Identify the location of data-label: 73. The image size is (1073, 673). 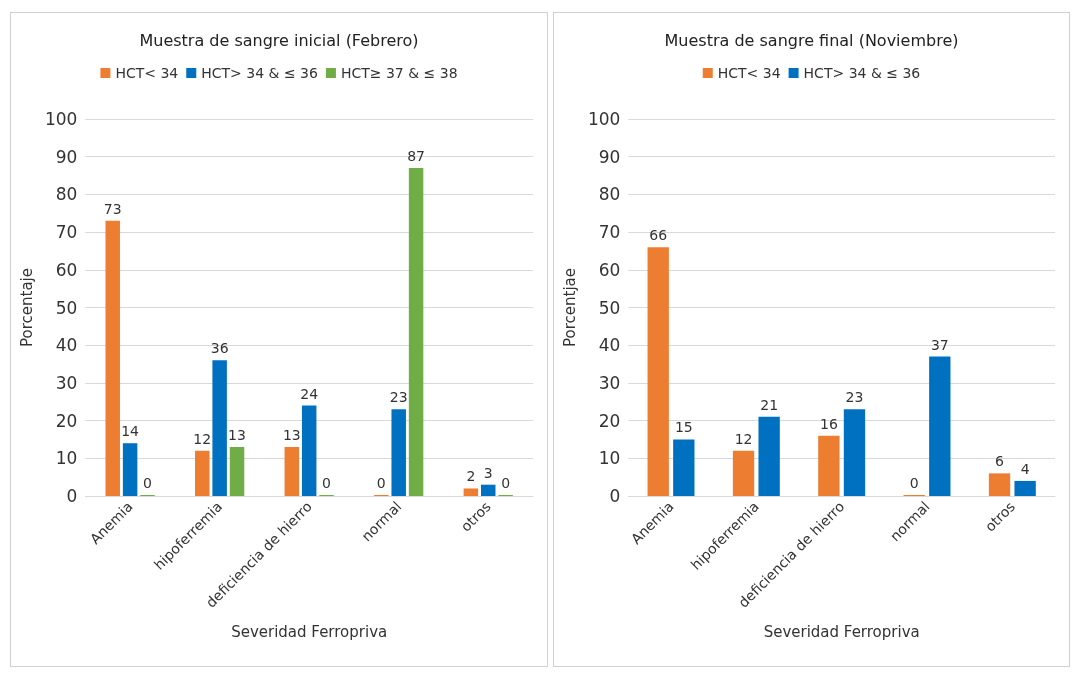
(112, 208).